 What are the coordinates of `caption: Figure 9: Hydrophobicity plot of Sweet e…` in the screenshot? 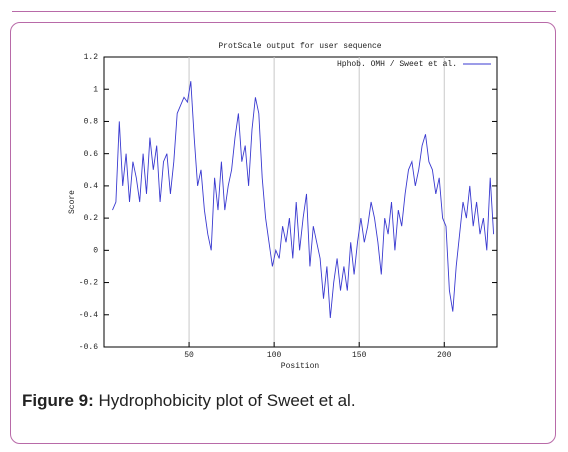 It's located at (189, 401).